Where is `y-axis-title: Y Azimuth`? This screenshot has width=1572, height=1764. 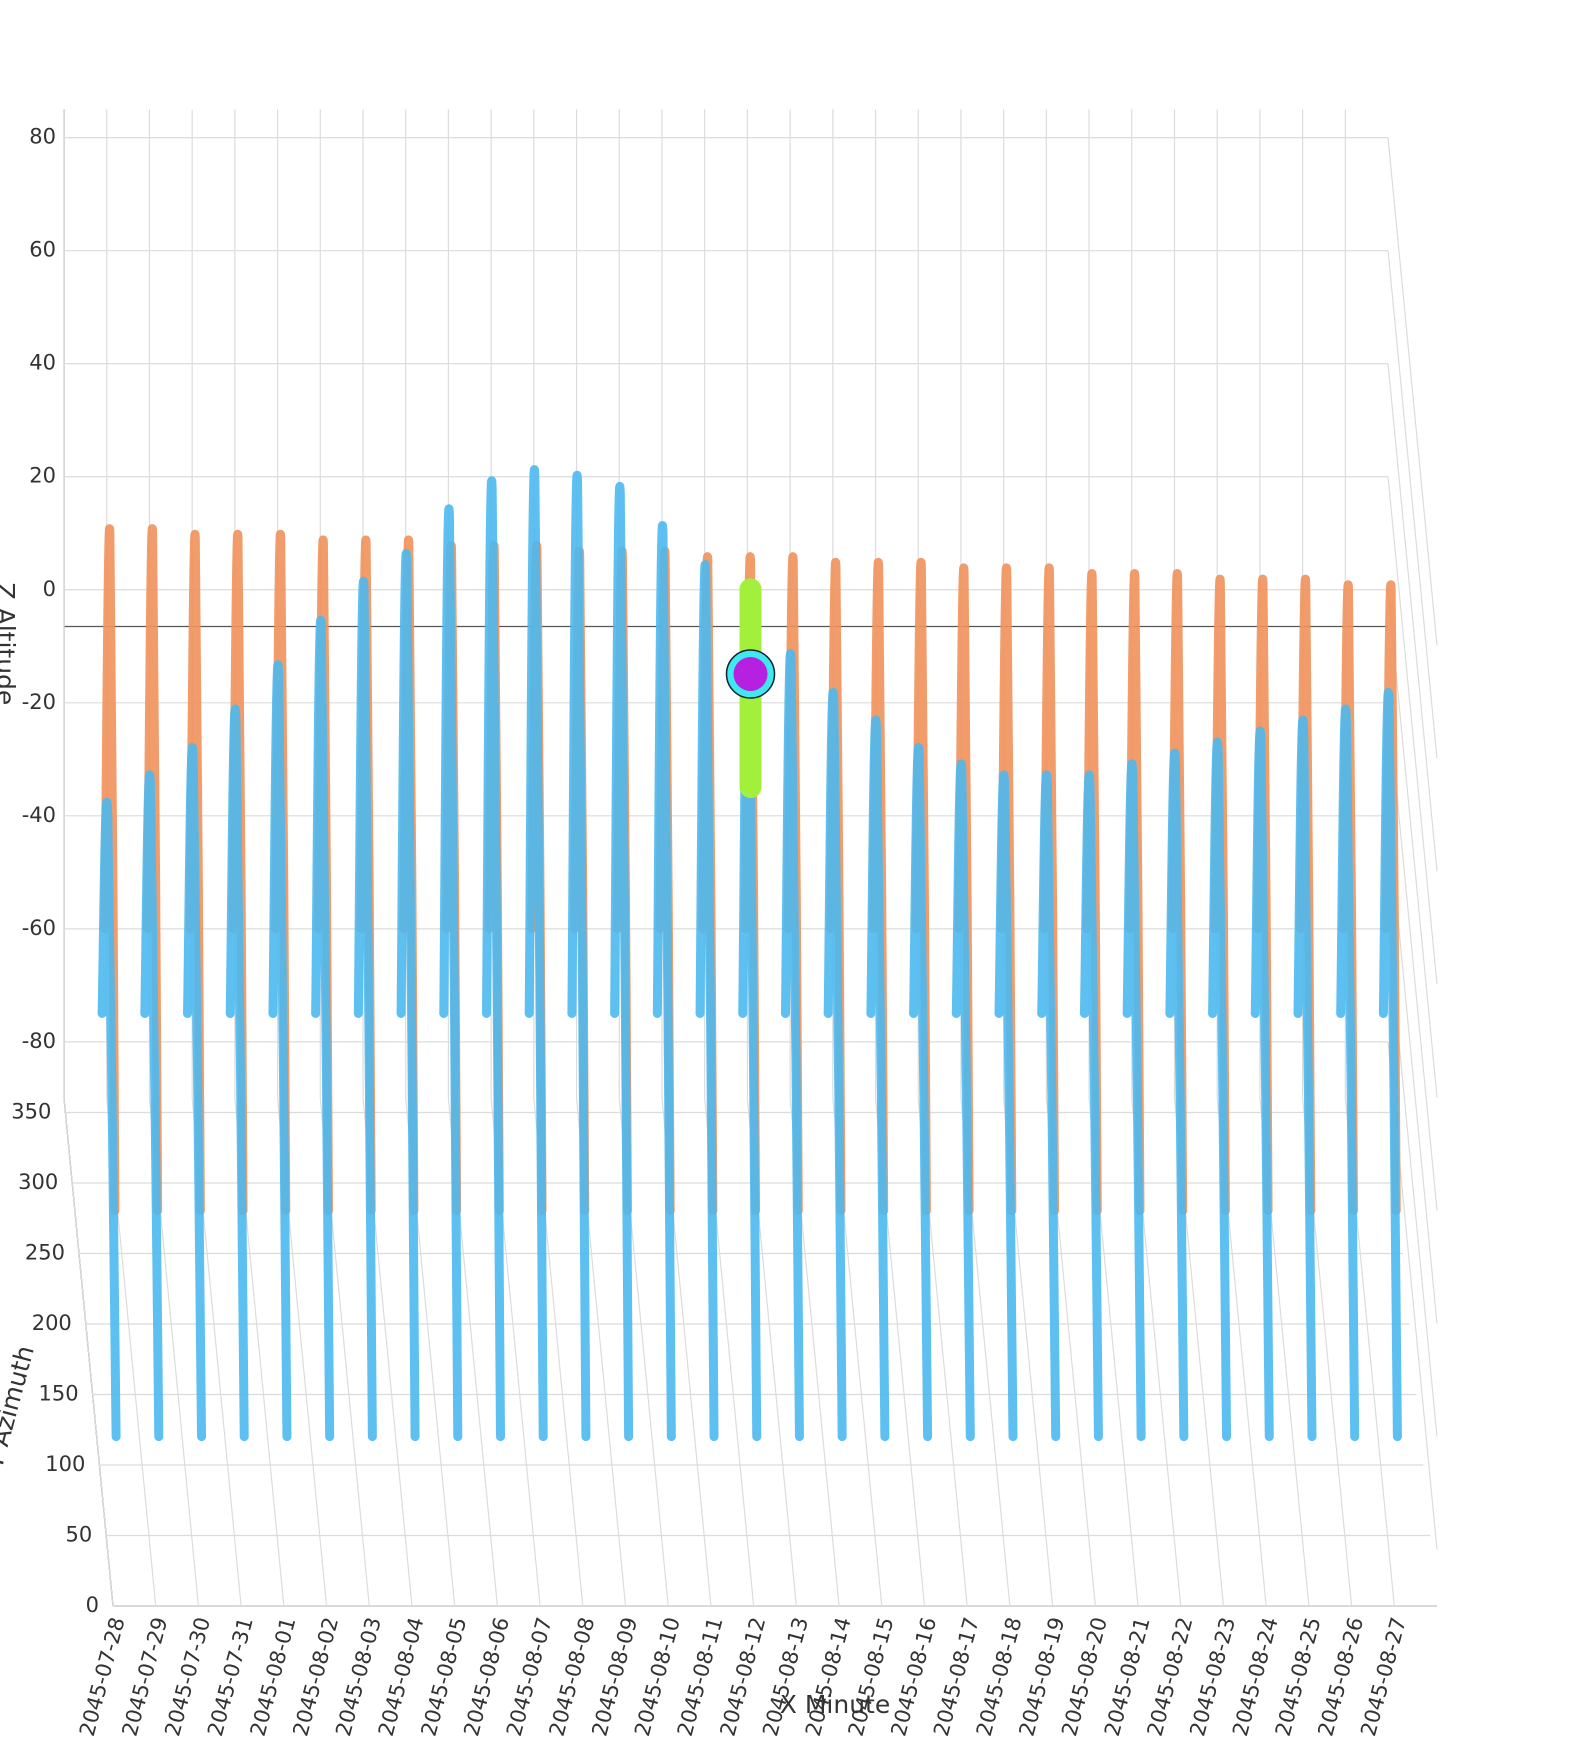 y-axis-title: Y Azimuth is located at coordinates (20, 1407).